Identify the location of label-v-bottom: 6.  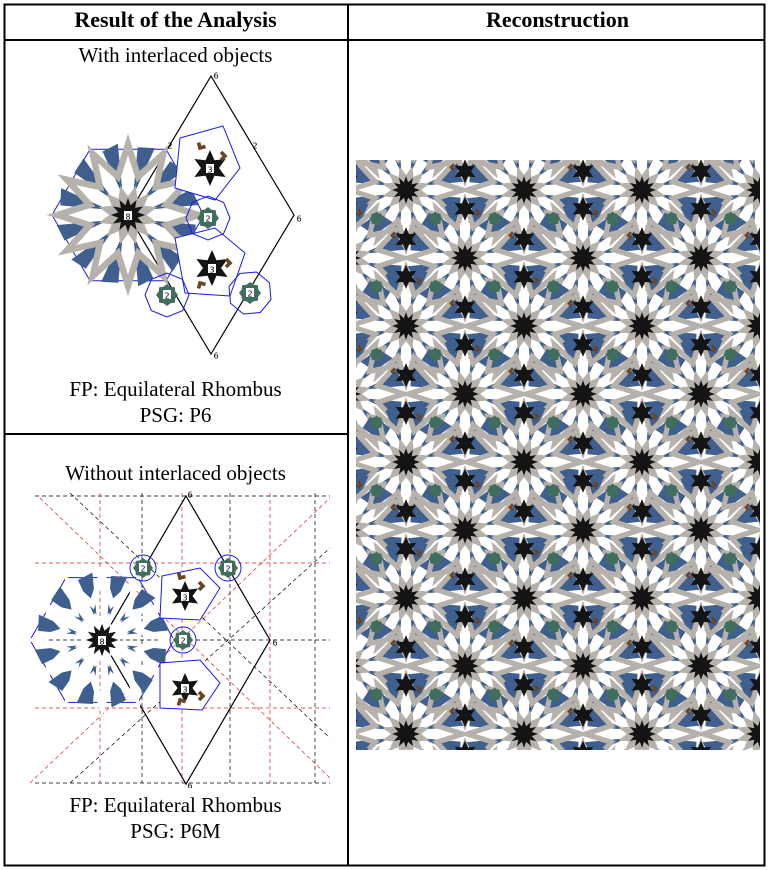
(189, 785).